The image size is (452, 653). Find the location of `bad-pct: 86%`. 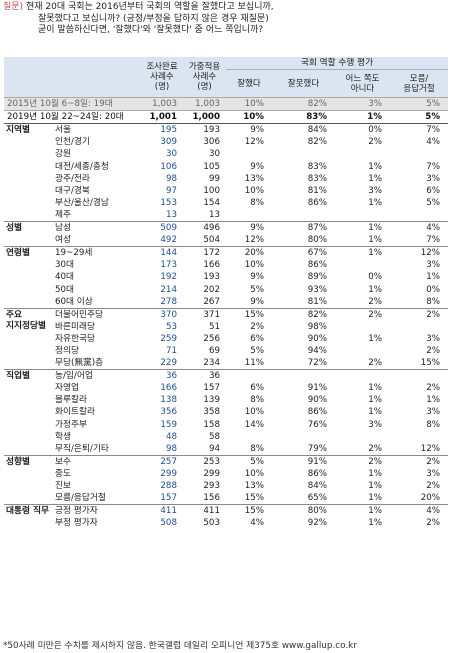

bad-pct: 86% is located at coordinates (317, 265).